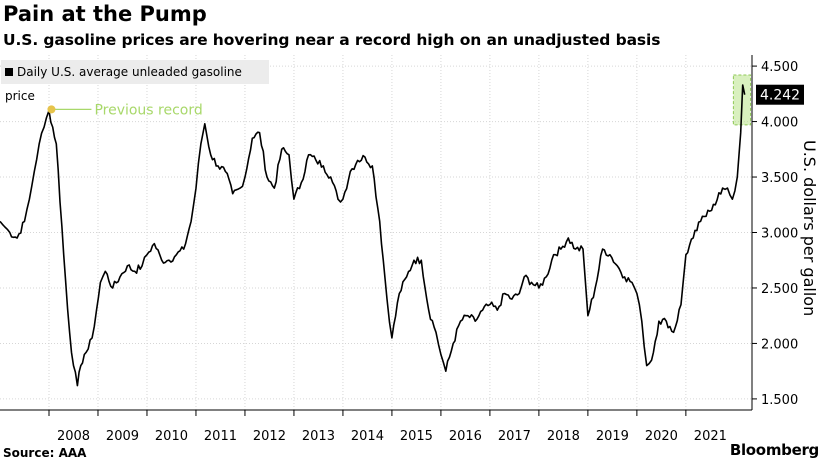 This screenshot has height=463, width=823. I want to click on x-tick-label: 2012, so click(269, 436).